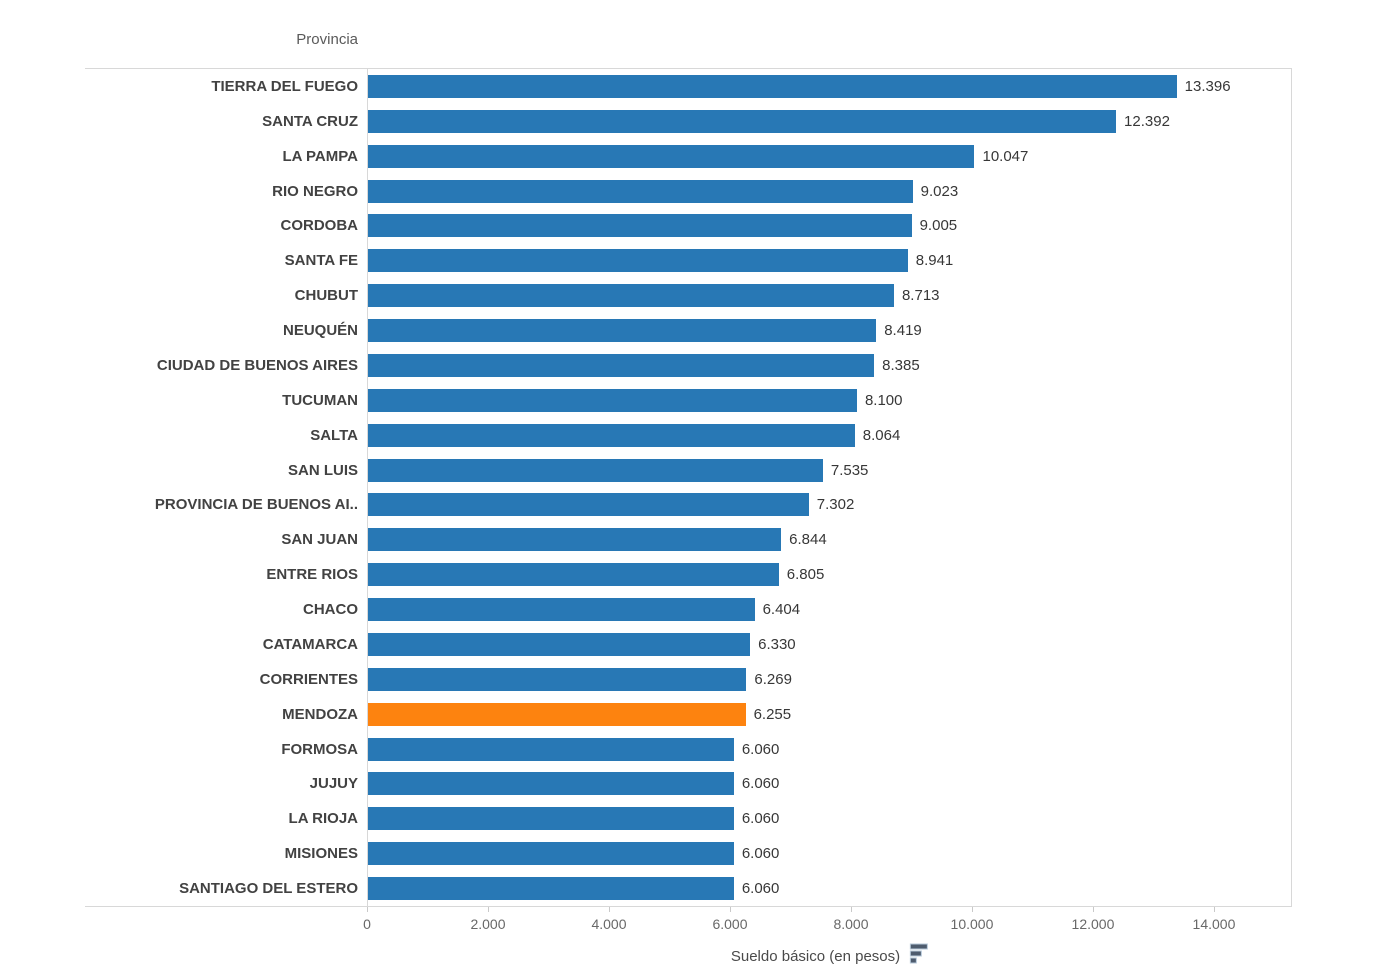  Describe the element at coordinates (883, 400) in the screenshot. I see `value-label: 8.100` at that location.